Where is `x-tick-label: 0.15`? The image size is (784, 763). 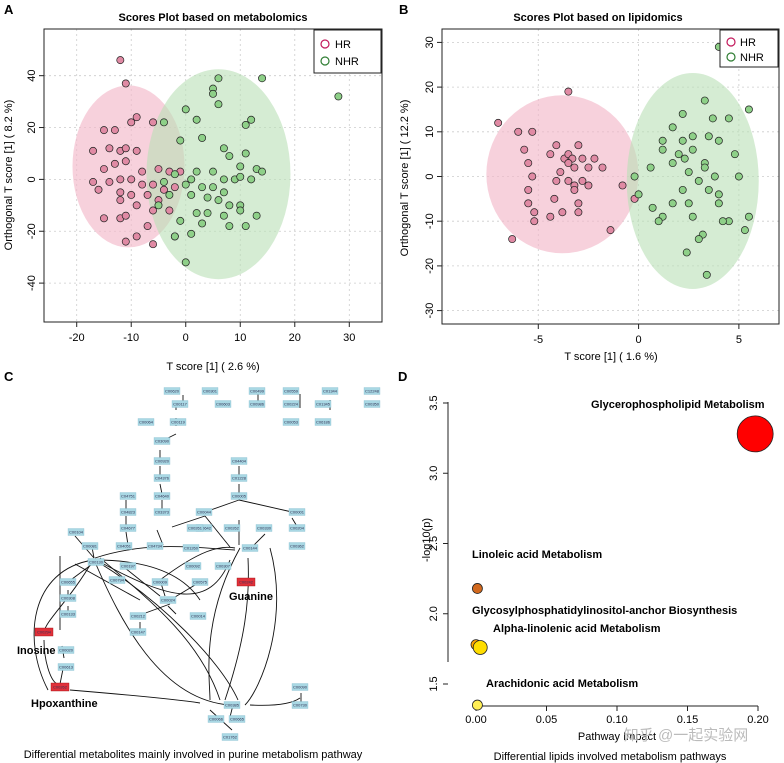
x-tick-label: 0.15 is located at coordinates (687, 720).